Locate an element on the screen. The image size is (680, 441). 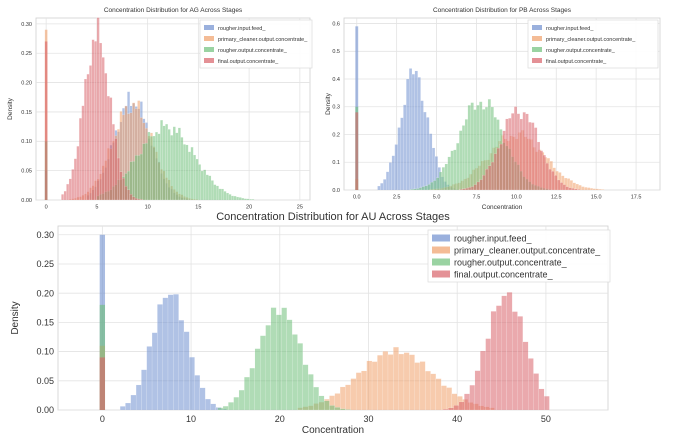
legend-label: final.output.concentrate_ is located at coordinates (576, 62).